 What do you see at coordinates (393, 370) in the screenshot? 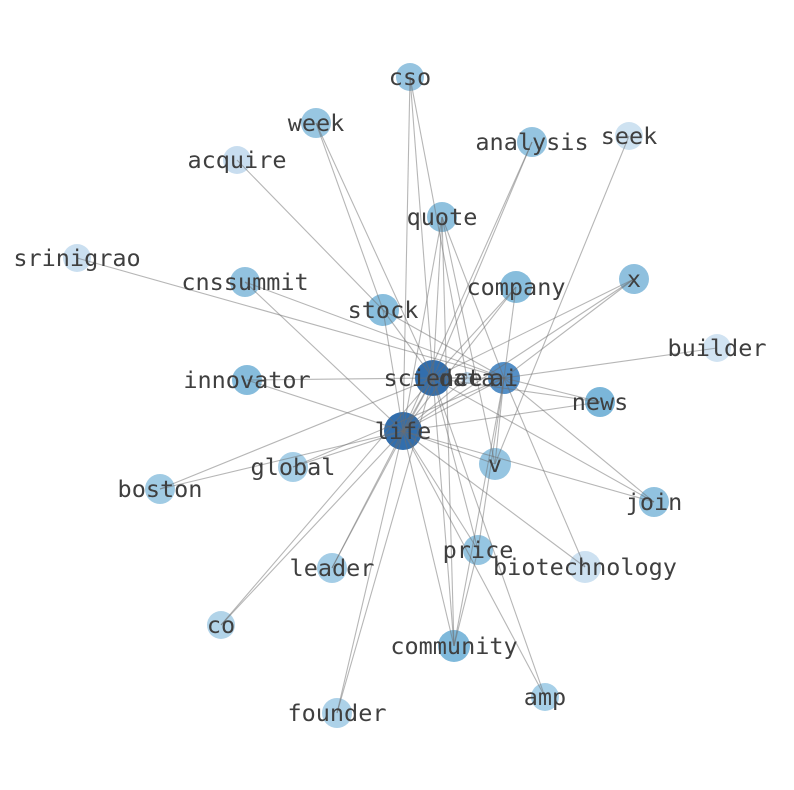
I see `edge-stock-life` at bounding box center [393, 370].